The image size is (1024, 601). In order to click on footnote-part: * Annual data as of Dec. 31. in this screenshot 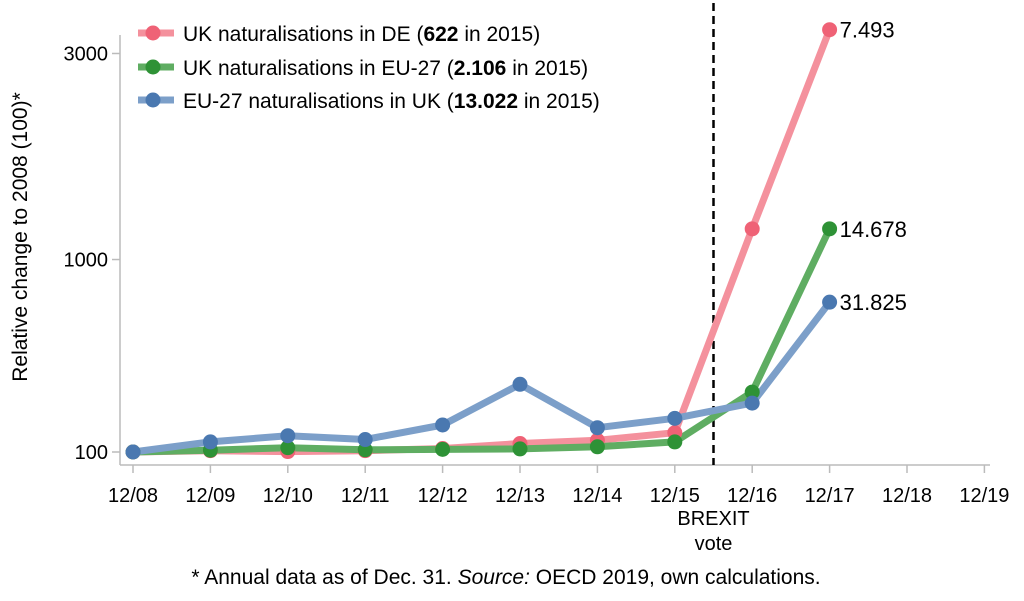, I will do `click(324, 577)`.